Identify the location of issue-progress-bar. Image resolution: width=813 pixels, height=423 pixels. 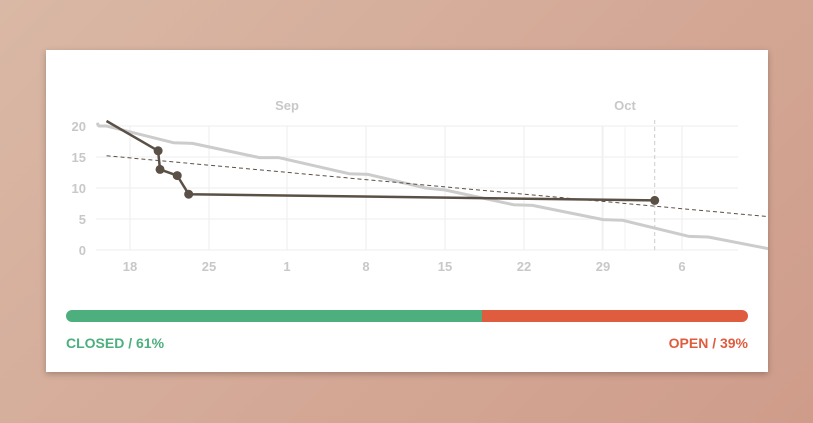
(407, 316).